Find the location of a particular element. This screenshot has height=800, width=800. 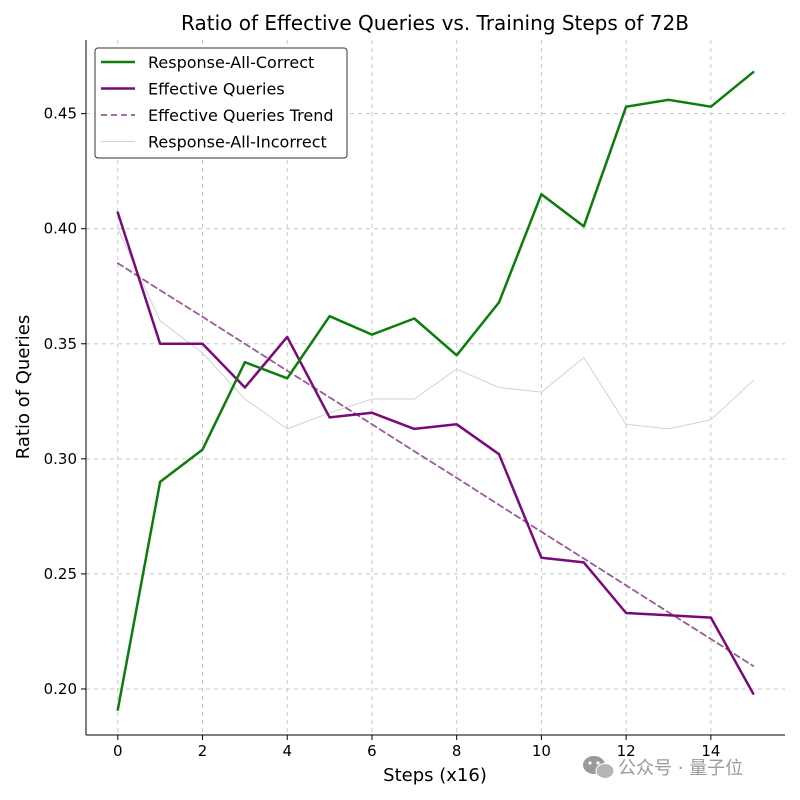

y-axis-label: Ratio of Queries is located at coordinates (23, 387).